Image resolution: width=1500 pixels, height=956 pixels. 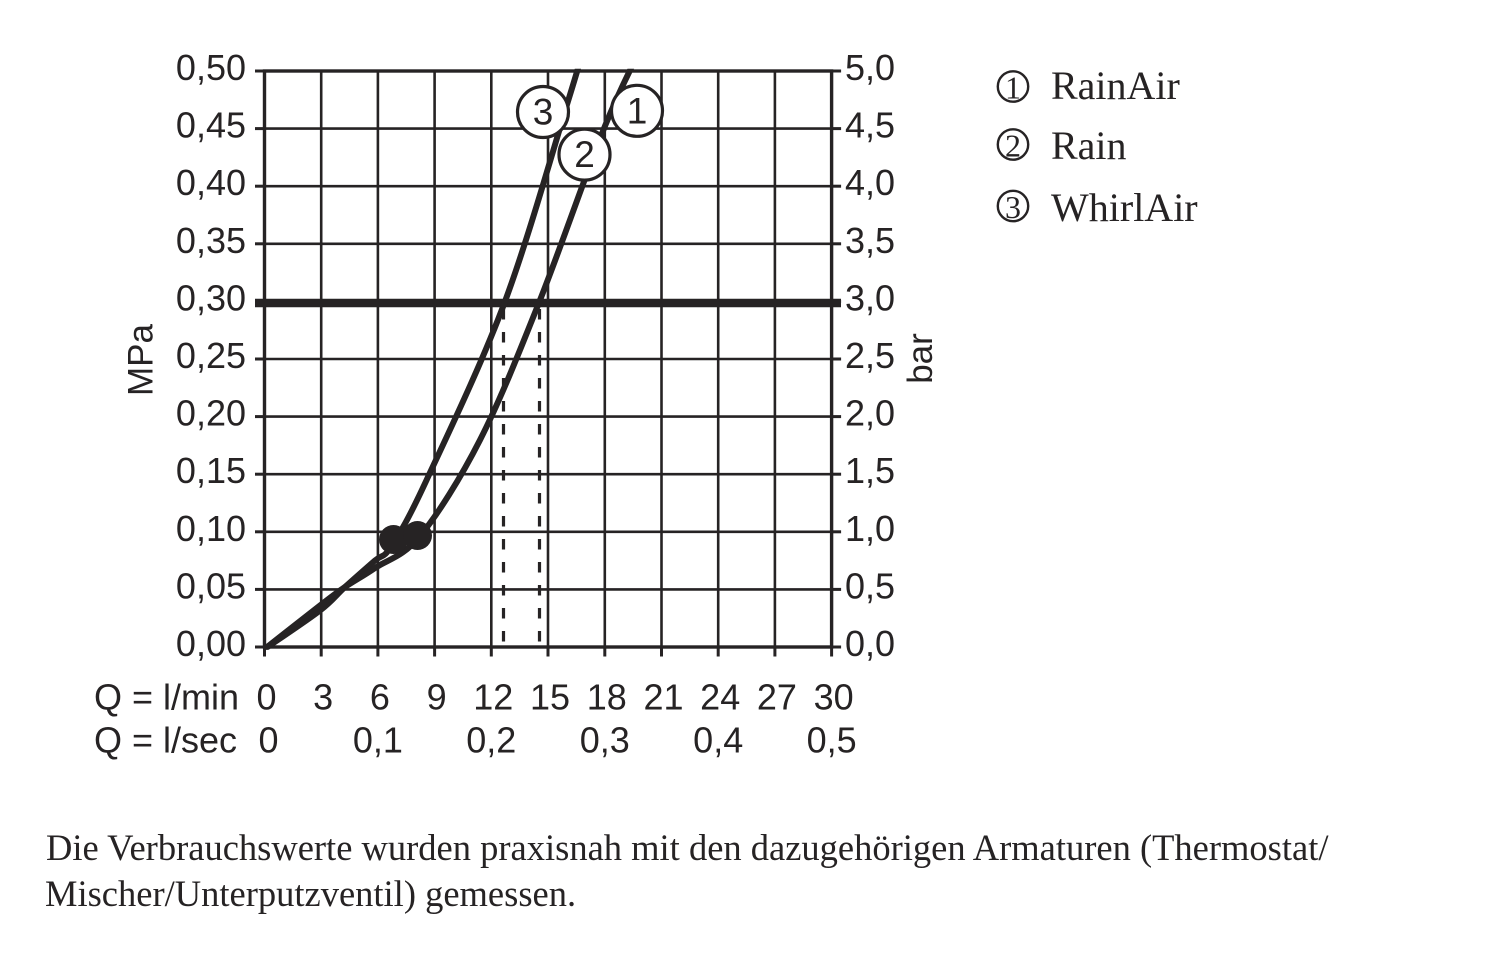 I want to click on svg-text: 4,0, so click(x=870, y=182).